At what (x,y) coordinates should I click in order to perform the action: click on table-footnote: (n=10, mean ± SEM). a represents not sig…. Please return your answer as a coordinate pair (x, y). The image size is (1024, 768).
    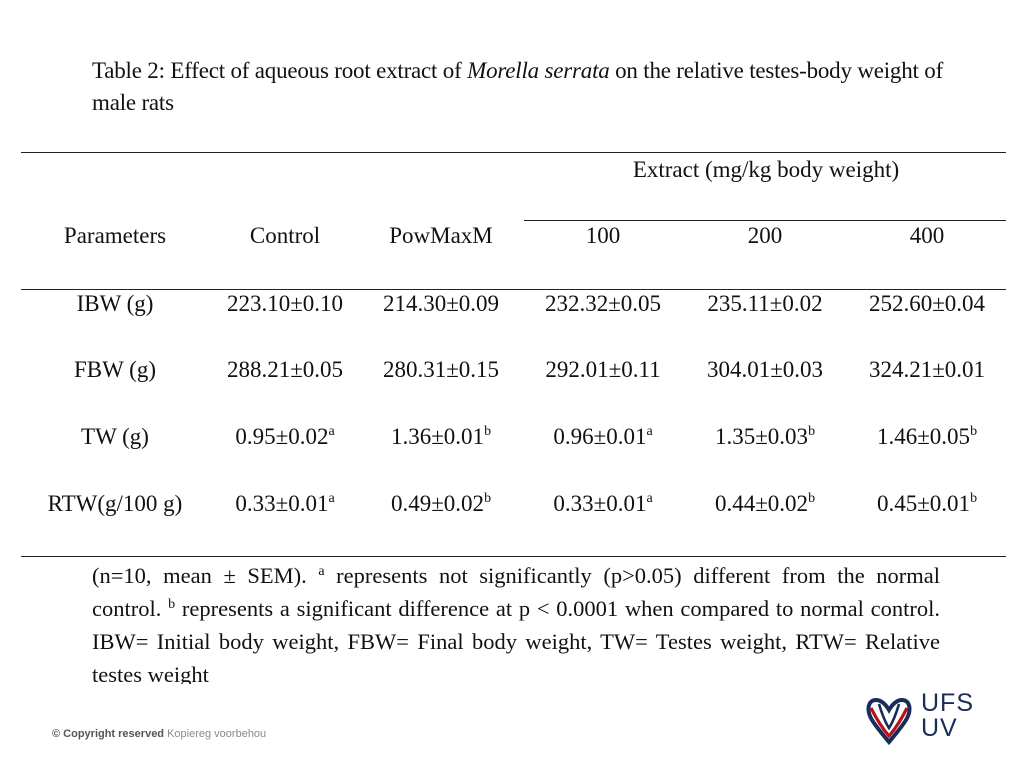
    Looking at the image, I should click on (516, 625).